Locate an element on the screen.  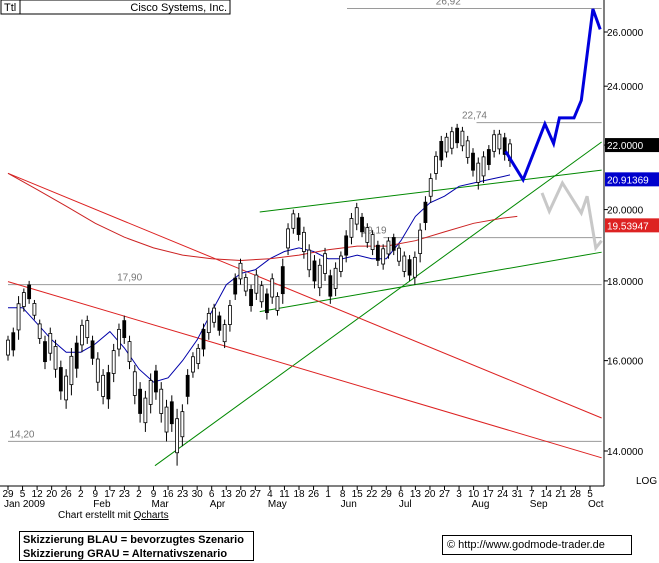
x-tick-label-32: 10 is located at coordinates (474, 494).